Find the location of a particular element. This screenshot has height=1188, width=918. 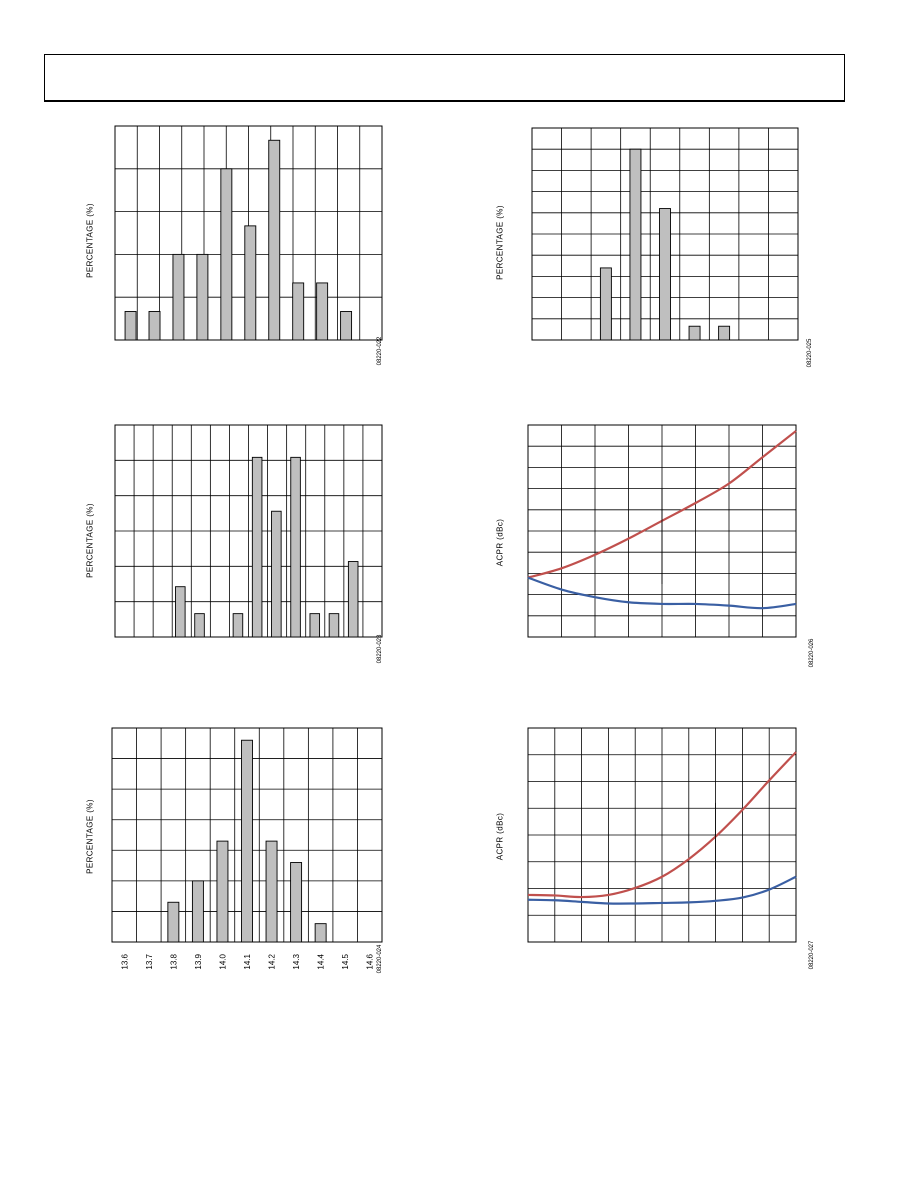

chart-fig26-svg is located at coordinates (662, 531).